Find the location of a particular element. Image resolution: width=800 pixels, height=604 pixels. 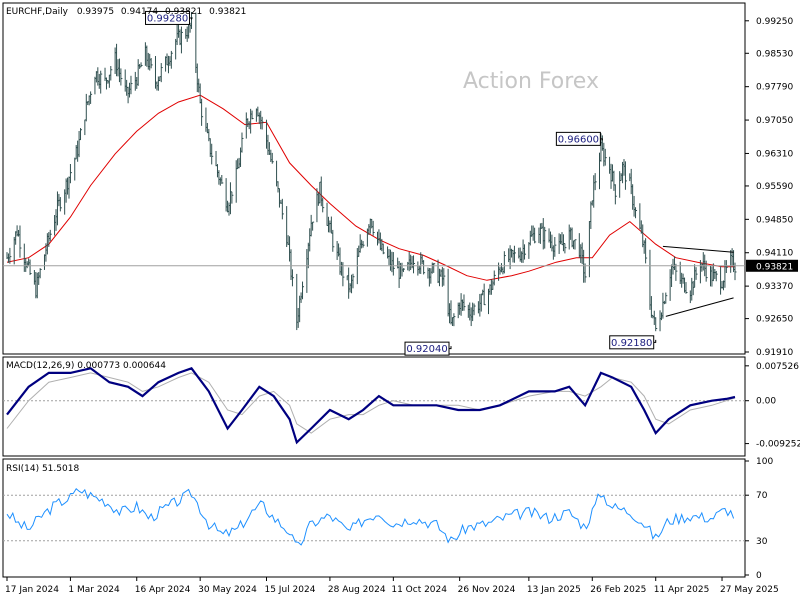

macd-axis-label: 0.00 is located at coordinates (766, 402).